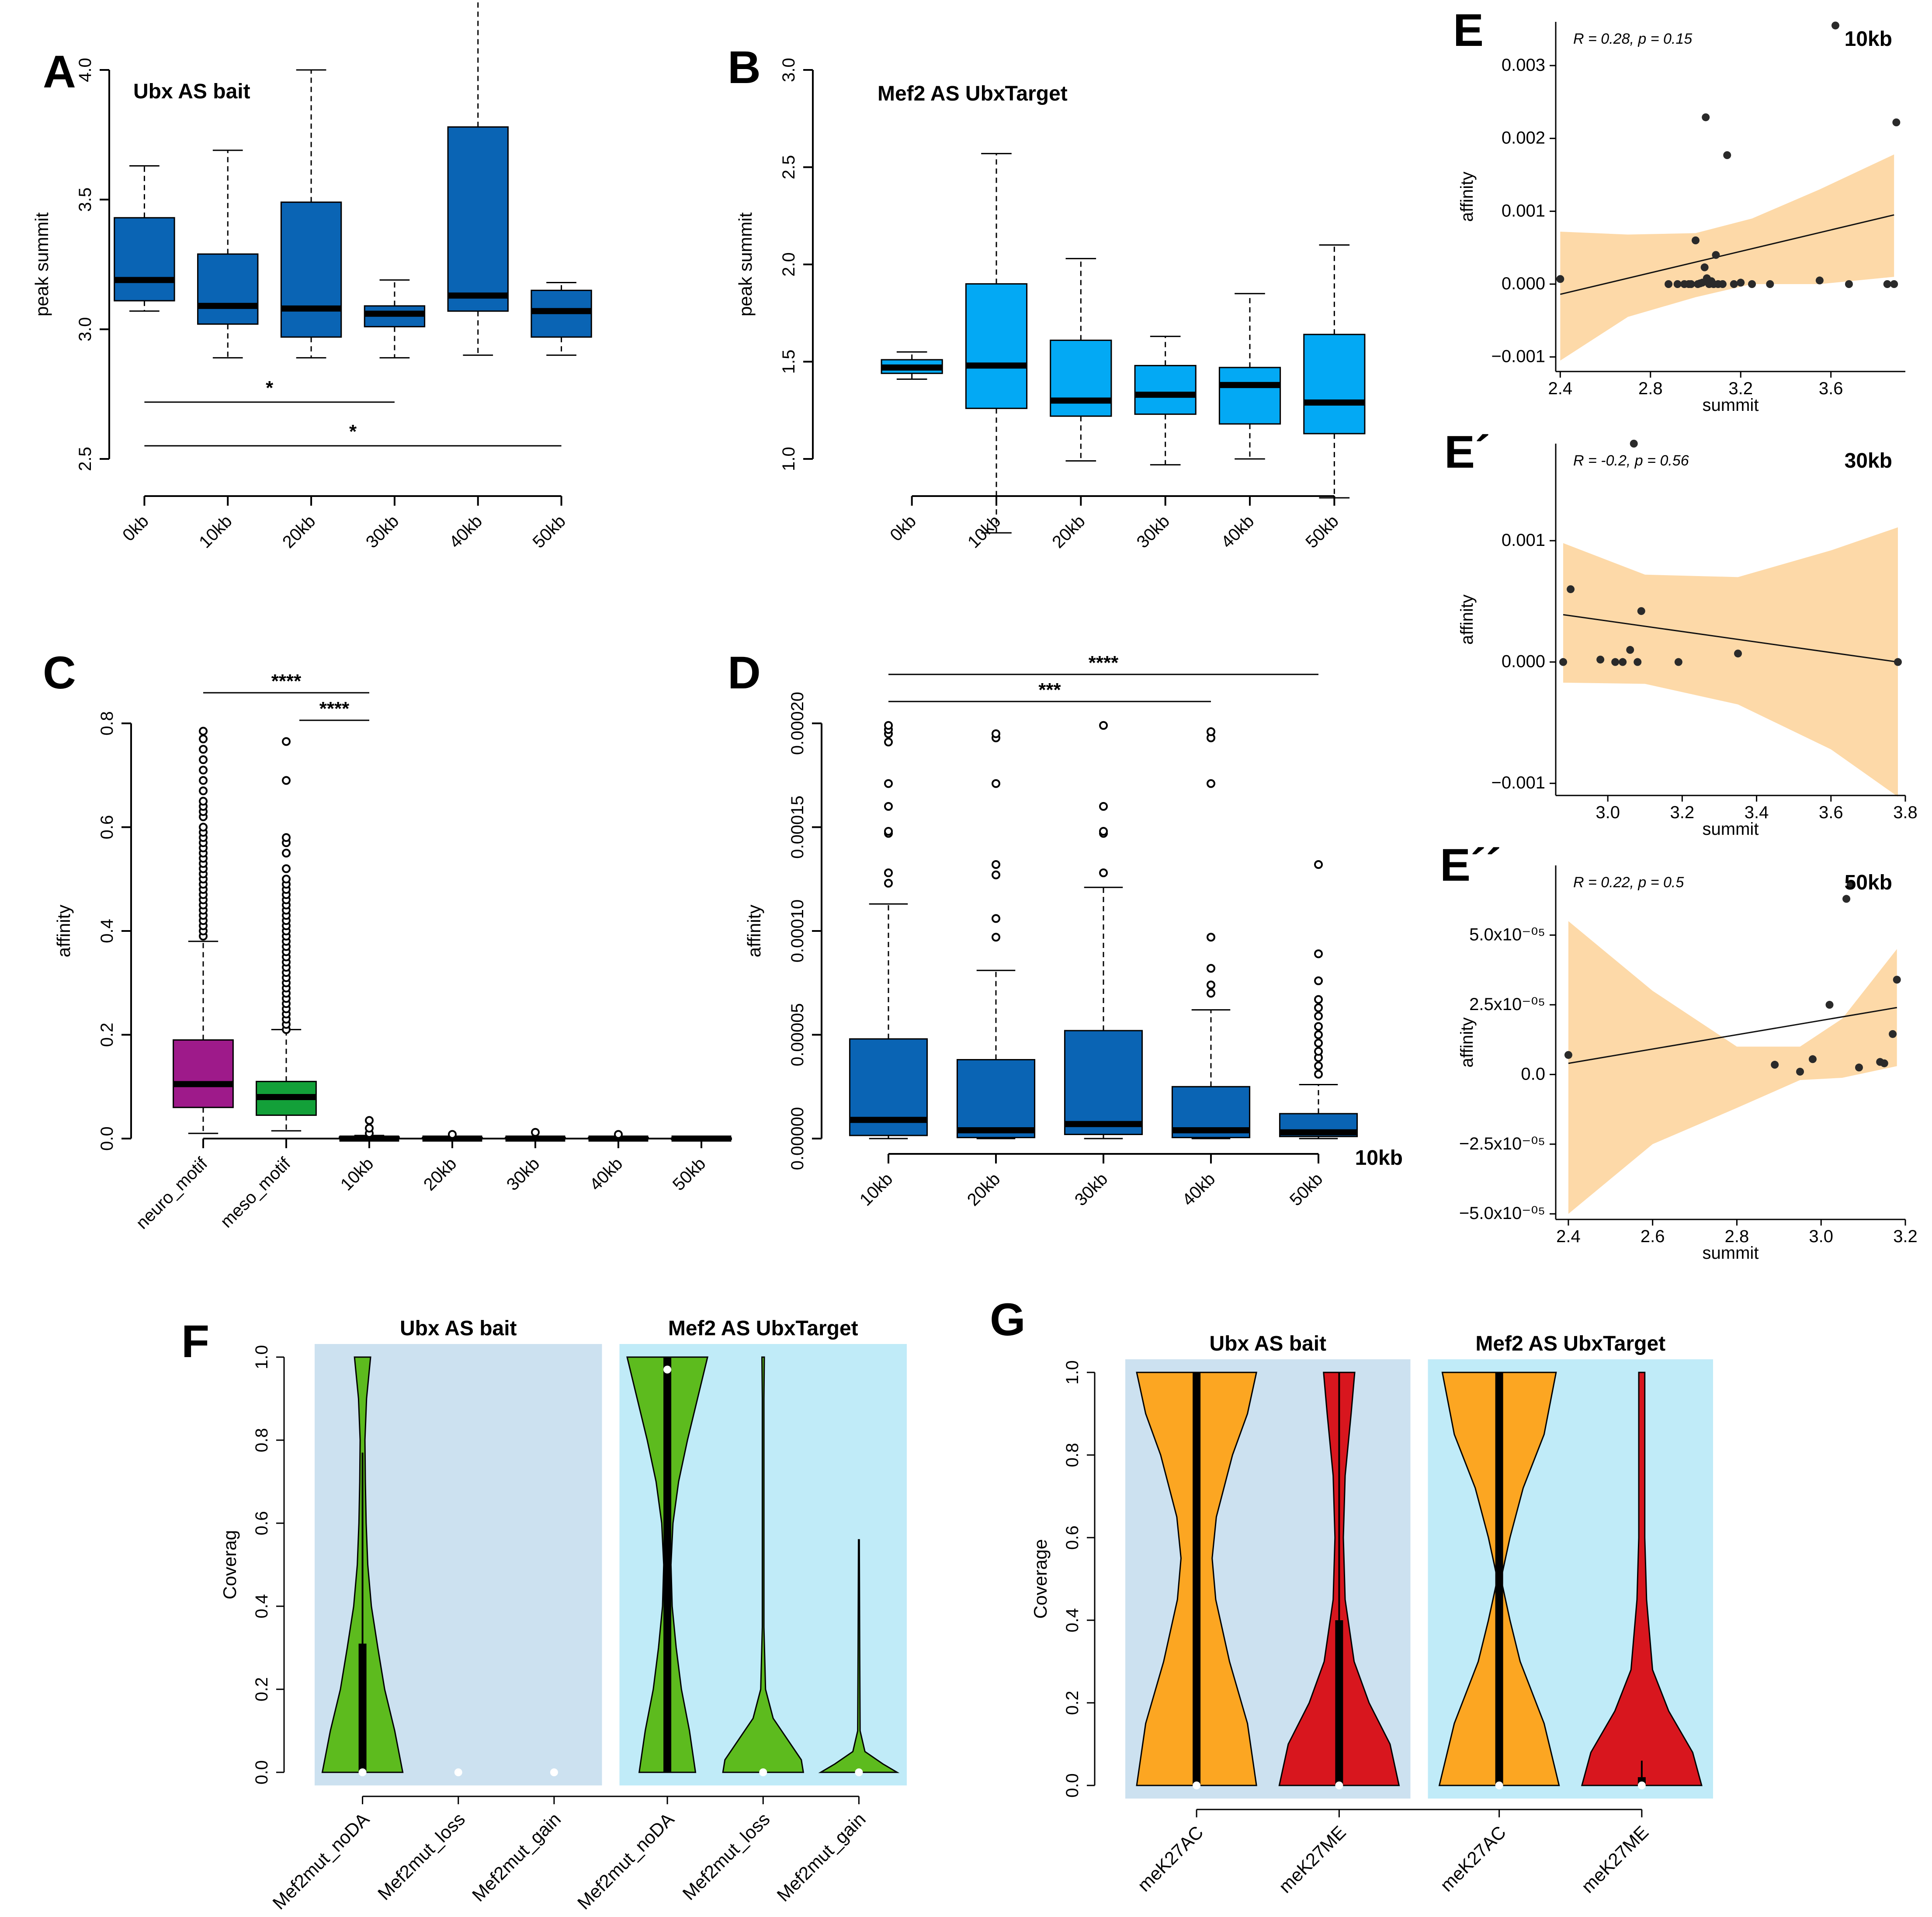 Image resolution: width=1932 pixels, height=1917 pixels. Describe the element at coordinates (261, 1606) in the screenshot. I see `y-tick-label-F: 0.4` at that location.